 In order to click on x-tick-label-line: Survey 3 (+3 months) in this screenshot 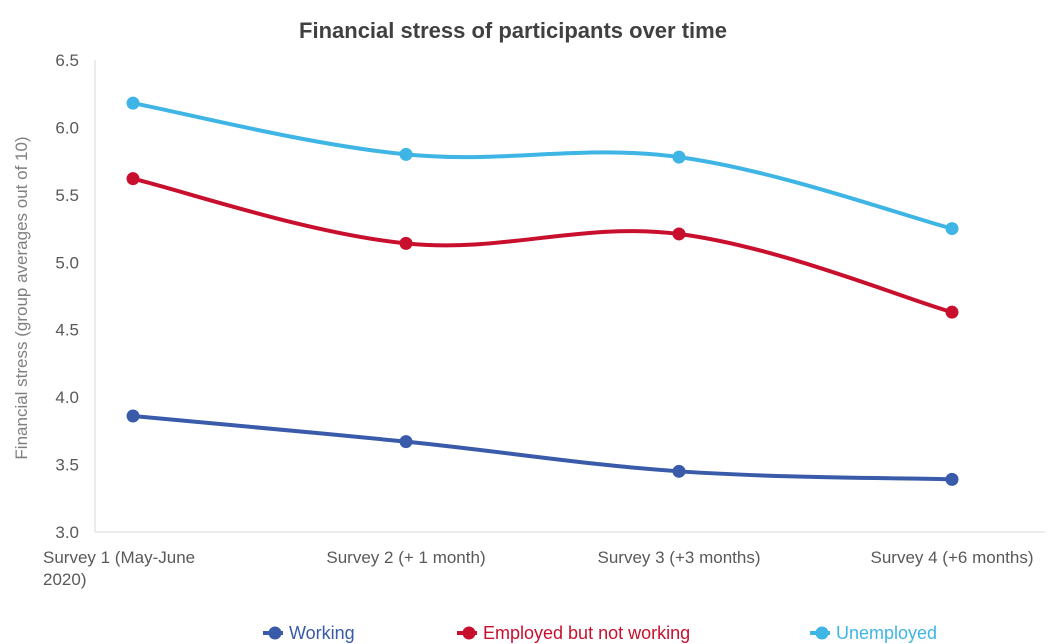, I will do `click(679, 557)`.